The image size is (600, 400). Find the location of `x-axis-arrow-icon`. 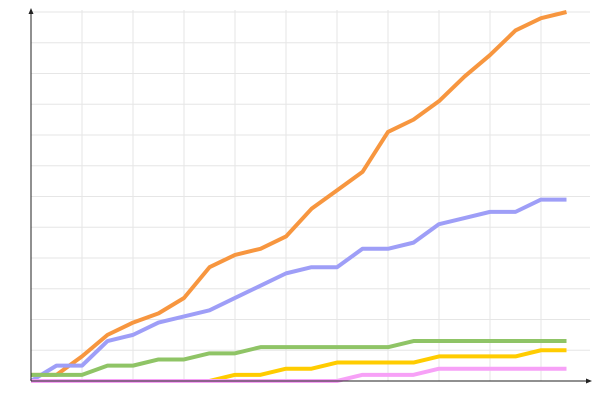

x-axis-arrow-icon is located at coordinates (589, 381).